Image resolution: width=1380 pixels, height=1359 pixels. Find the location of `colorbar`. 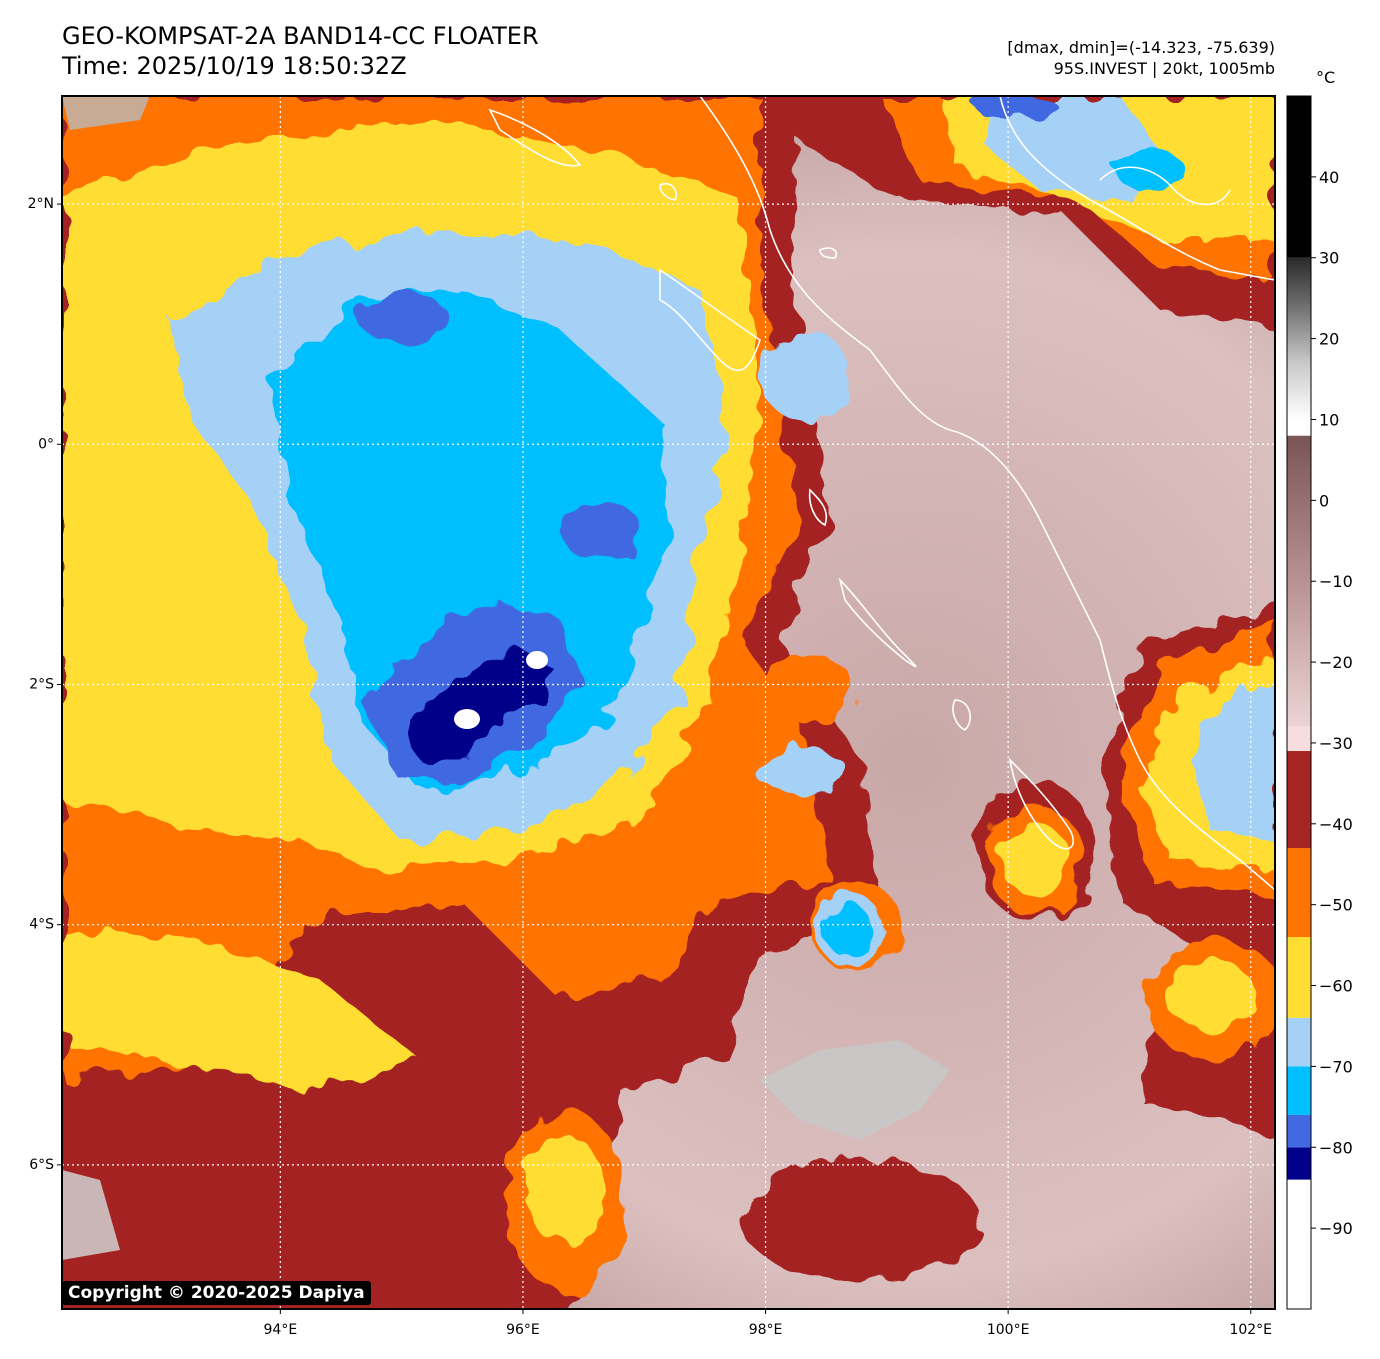

colorbar is located at coordinates (1299, 702).